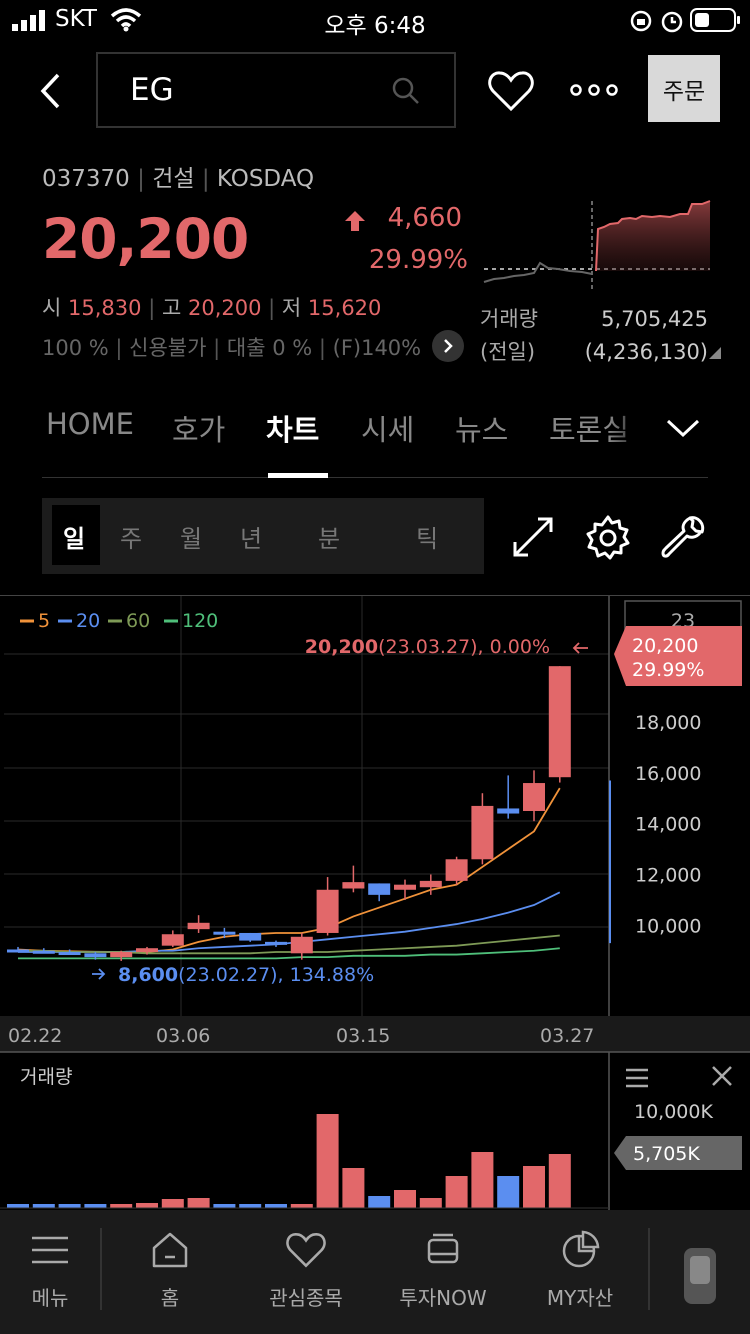 This screenshot has width=750, height=1334. What do you see at coordinates (293, 430) in the screenshot?
I see `tab-chart: 차트` at bounding box center [293, 430].